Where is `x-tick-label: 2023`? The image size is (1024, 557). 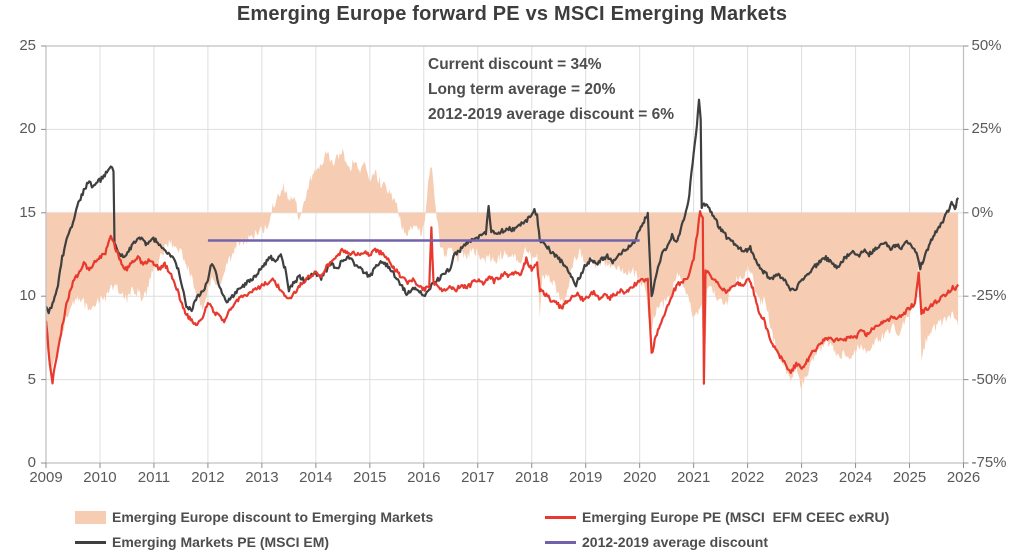 x-tick-label: 2023 is located at coordinates (801, 477).